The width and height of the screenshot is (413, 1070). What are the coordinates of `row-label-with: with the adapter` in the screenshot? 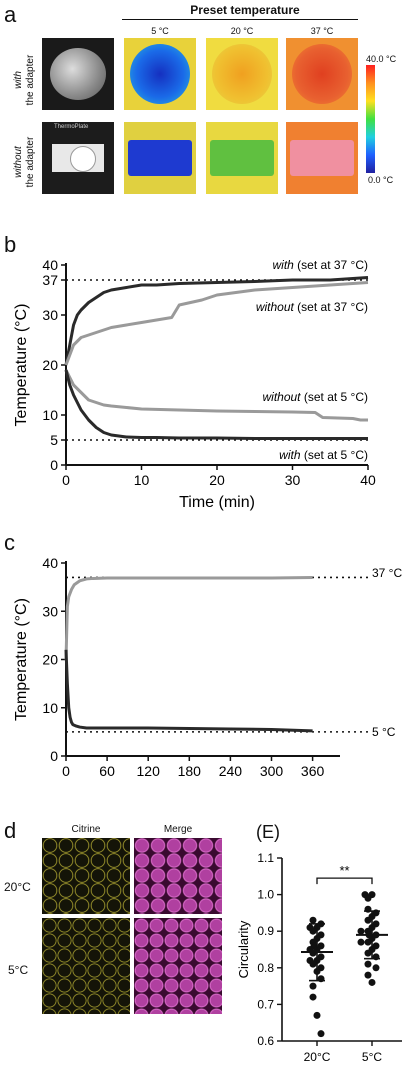 It's located at (24, 80).